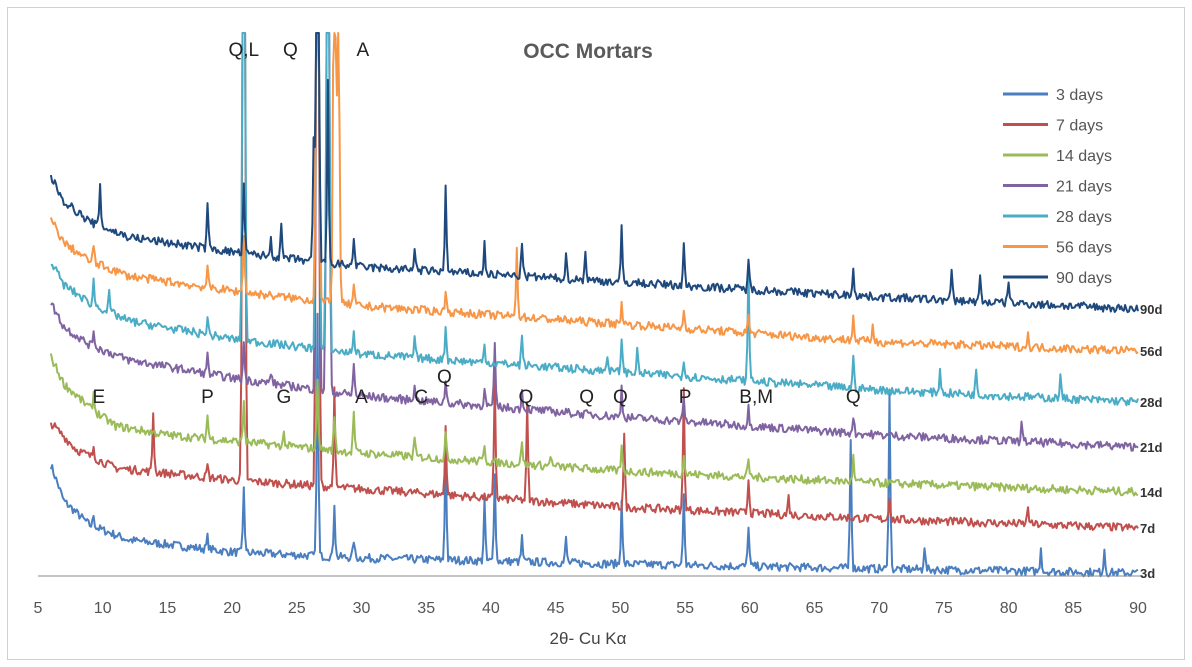  What do you see at coordinates (944, 608) in the screenshot?
I see `x-tick-label: 75` at bounding box center [944, 608].